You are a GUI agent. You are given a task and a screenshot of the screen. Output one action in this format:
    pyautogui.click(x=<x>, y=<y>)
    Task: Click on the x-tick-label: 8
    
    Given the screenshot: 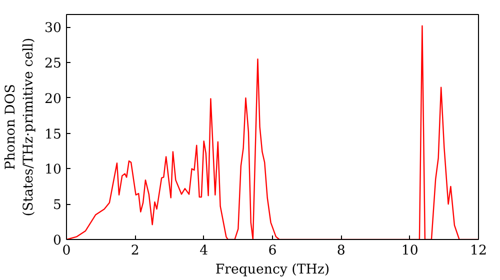 What is the action you would take?
    pyautogui.click(x=341, y=251)
    